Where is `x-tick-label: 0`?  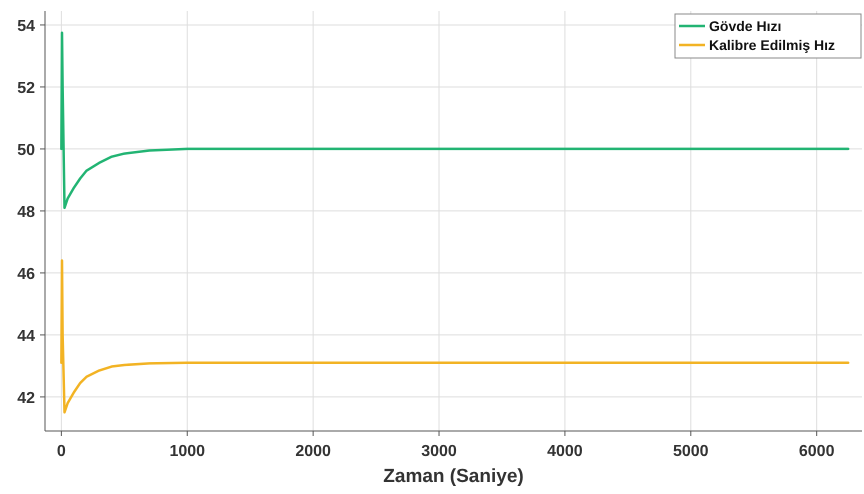 x-tick-label: 0 is located at coordinates (61, 451).